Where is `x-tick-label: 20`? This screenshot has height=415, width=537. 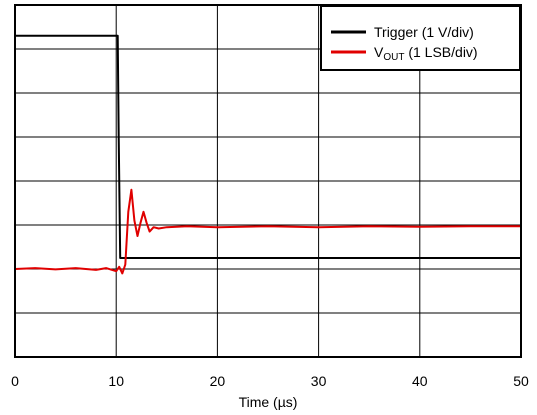
x-tick-label: 20 is located at coordinates (218, 381).